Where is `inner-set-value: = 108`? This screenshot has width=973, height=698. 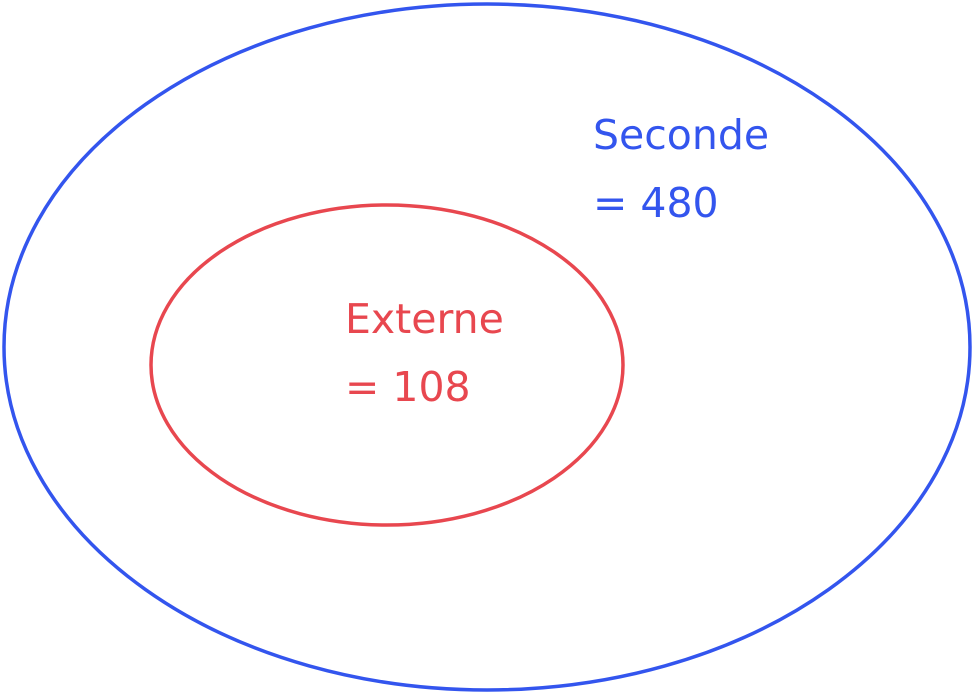 inner-set-value: = 108 is located at coordinates (408, 387).